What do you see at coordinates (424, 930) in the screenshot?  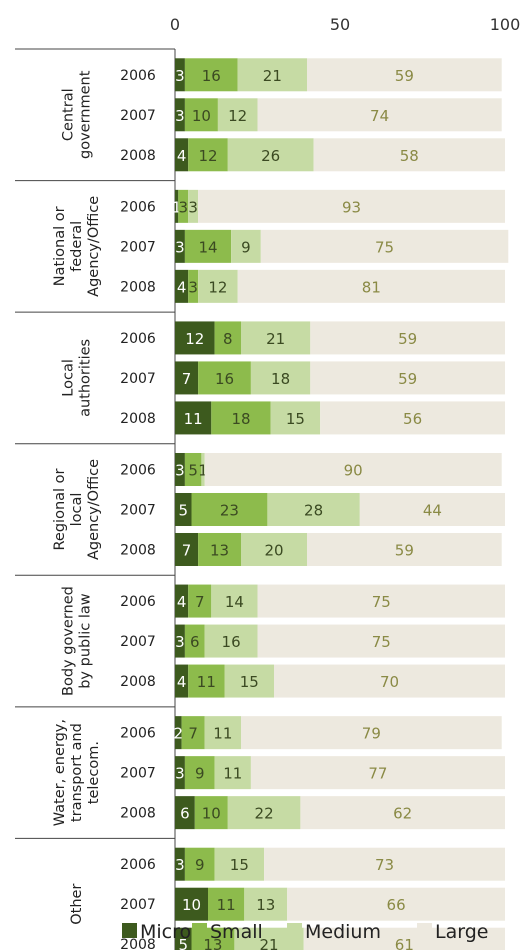 I see `legend-swatch-large` at bounding box center [424, 930].